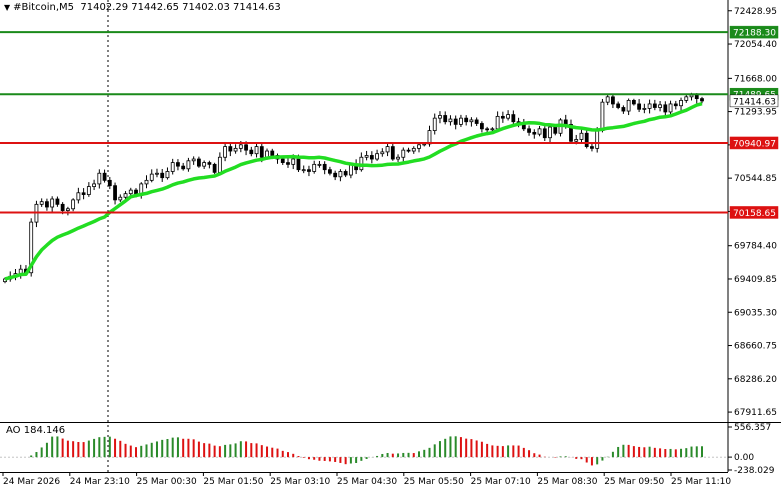  Describe the element at coordinates (754, 101) in the screenshot. I see `price-label-box` at that location.